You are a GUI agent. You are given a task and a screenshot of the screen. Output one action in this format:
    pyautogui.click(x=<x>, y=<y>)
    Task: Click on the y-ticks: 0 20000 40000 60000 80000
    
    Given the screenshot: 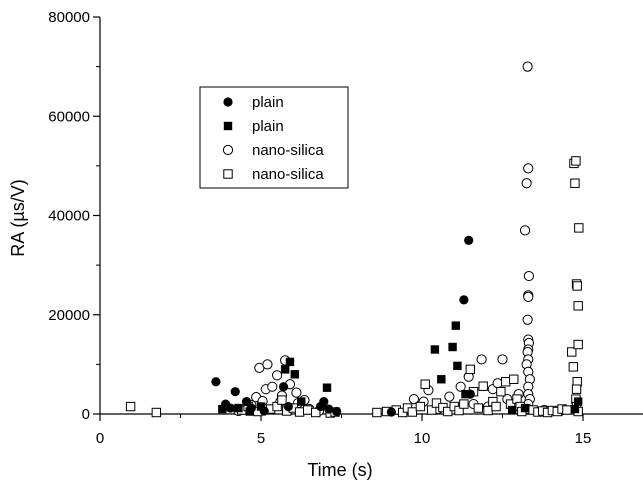 What is the action you would take?
    pyautogui.click(x=74, y=216)
    